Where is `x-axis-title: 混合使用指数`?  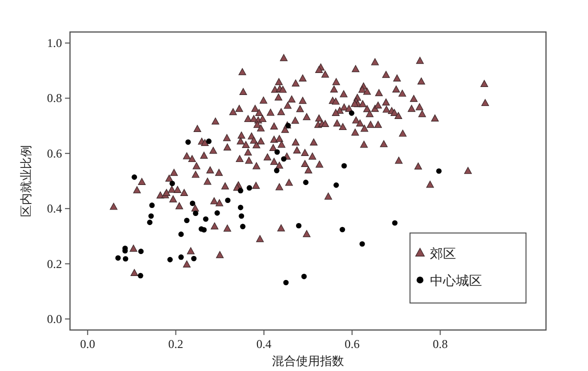
x-axis-title: 混合使用指数 is located at coordinates (308, 361).